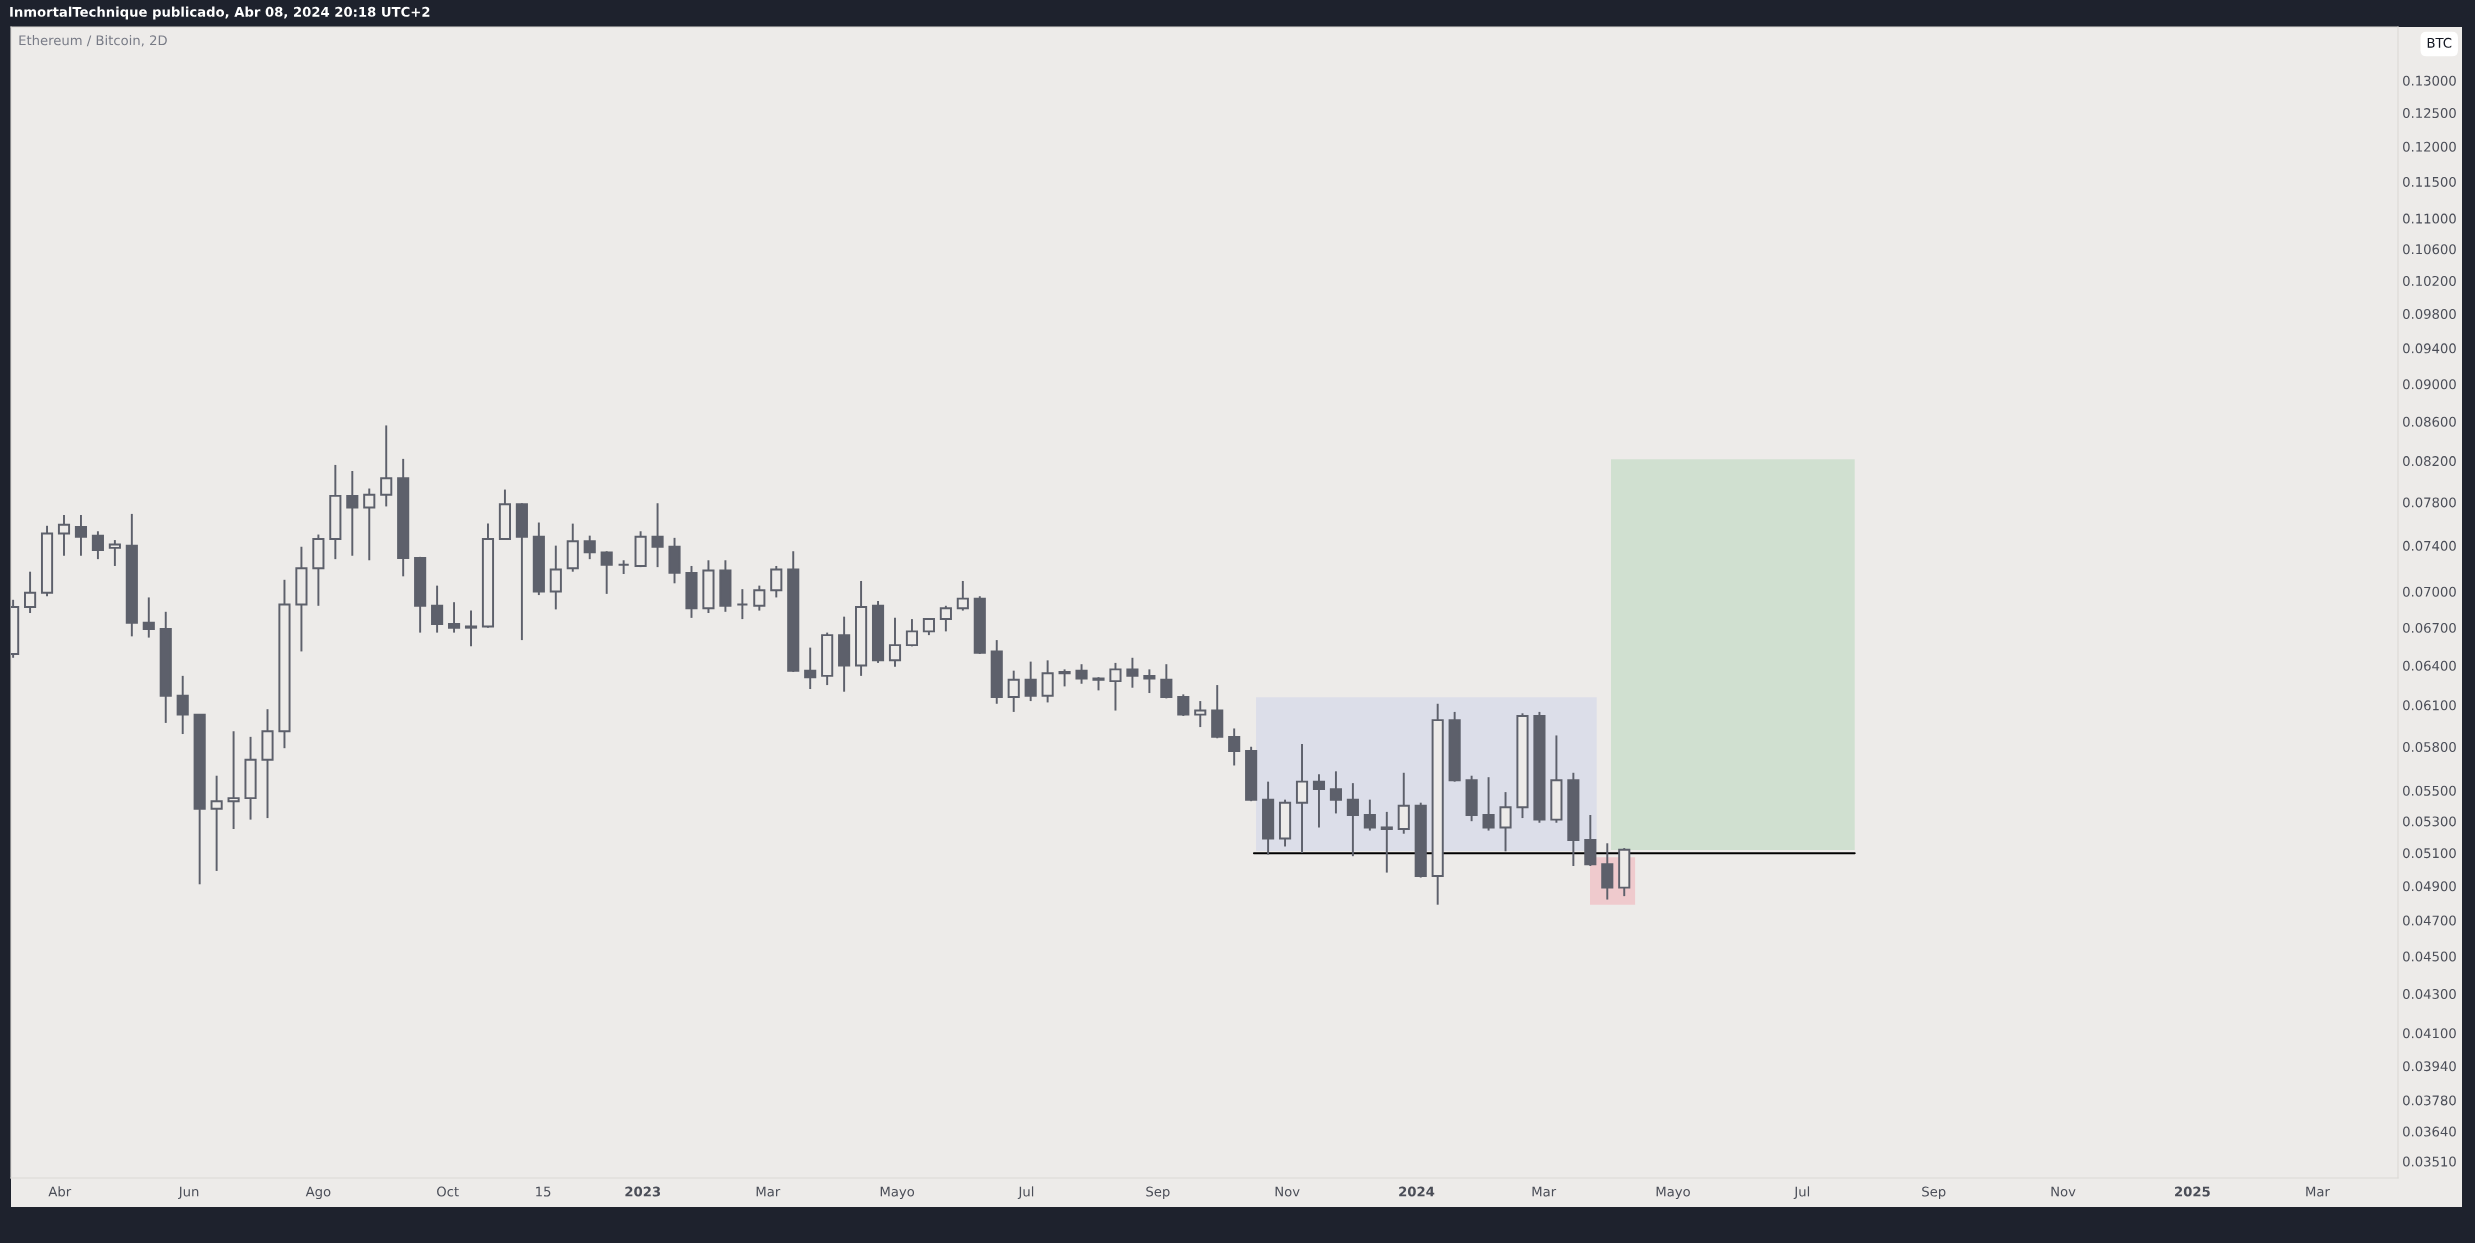 The width and height of the screenshot is (2475, 1243). I want to click on y-axis-title: BTC, so click(2439, 42).